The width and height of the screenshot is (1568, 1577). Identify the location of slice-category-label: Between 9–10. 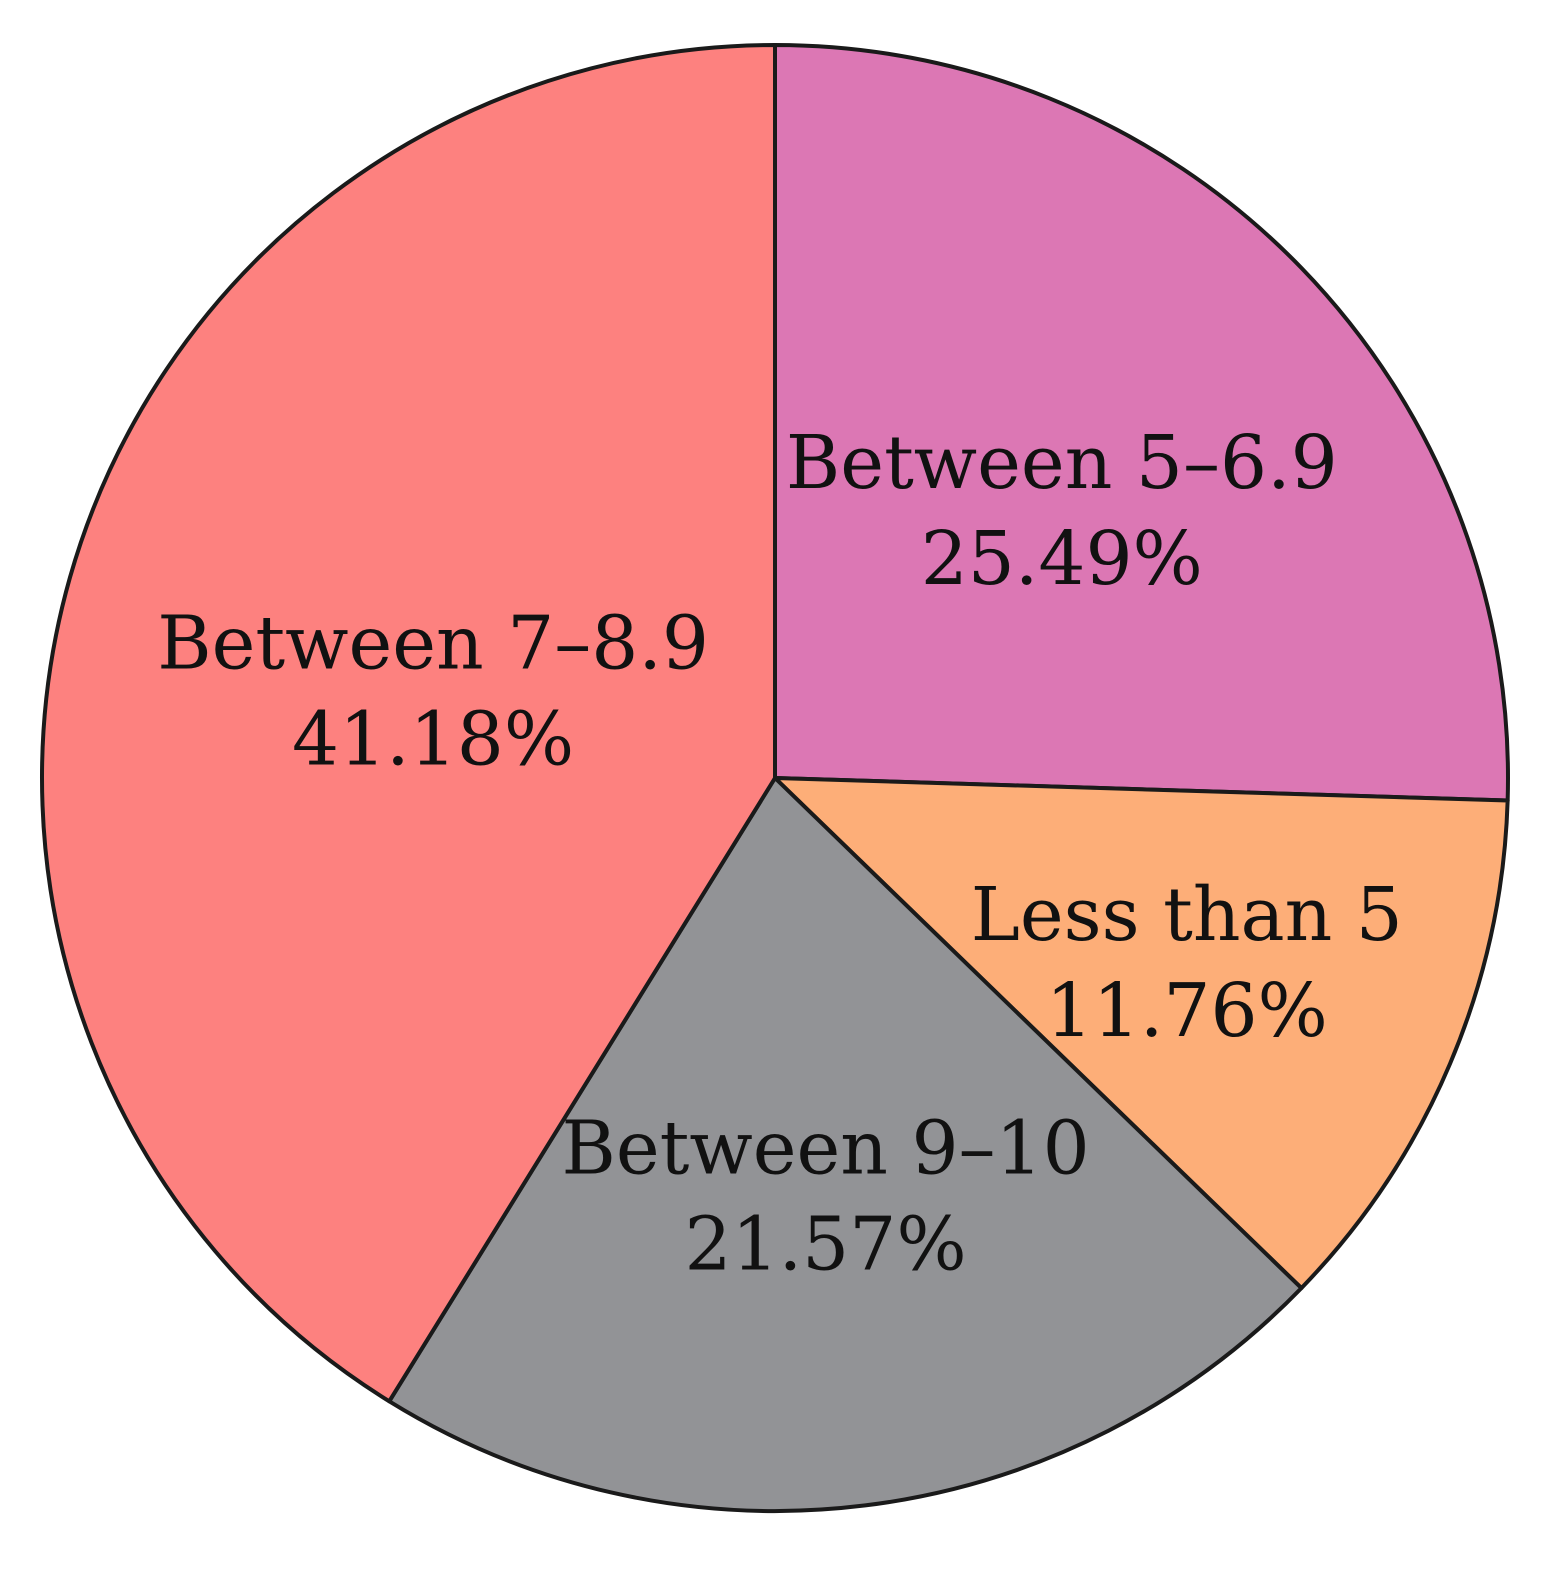
(825, 1148).